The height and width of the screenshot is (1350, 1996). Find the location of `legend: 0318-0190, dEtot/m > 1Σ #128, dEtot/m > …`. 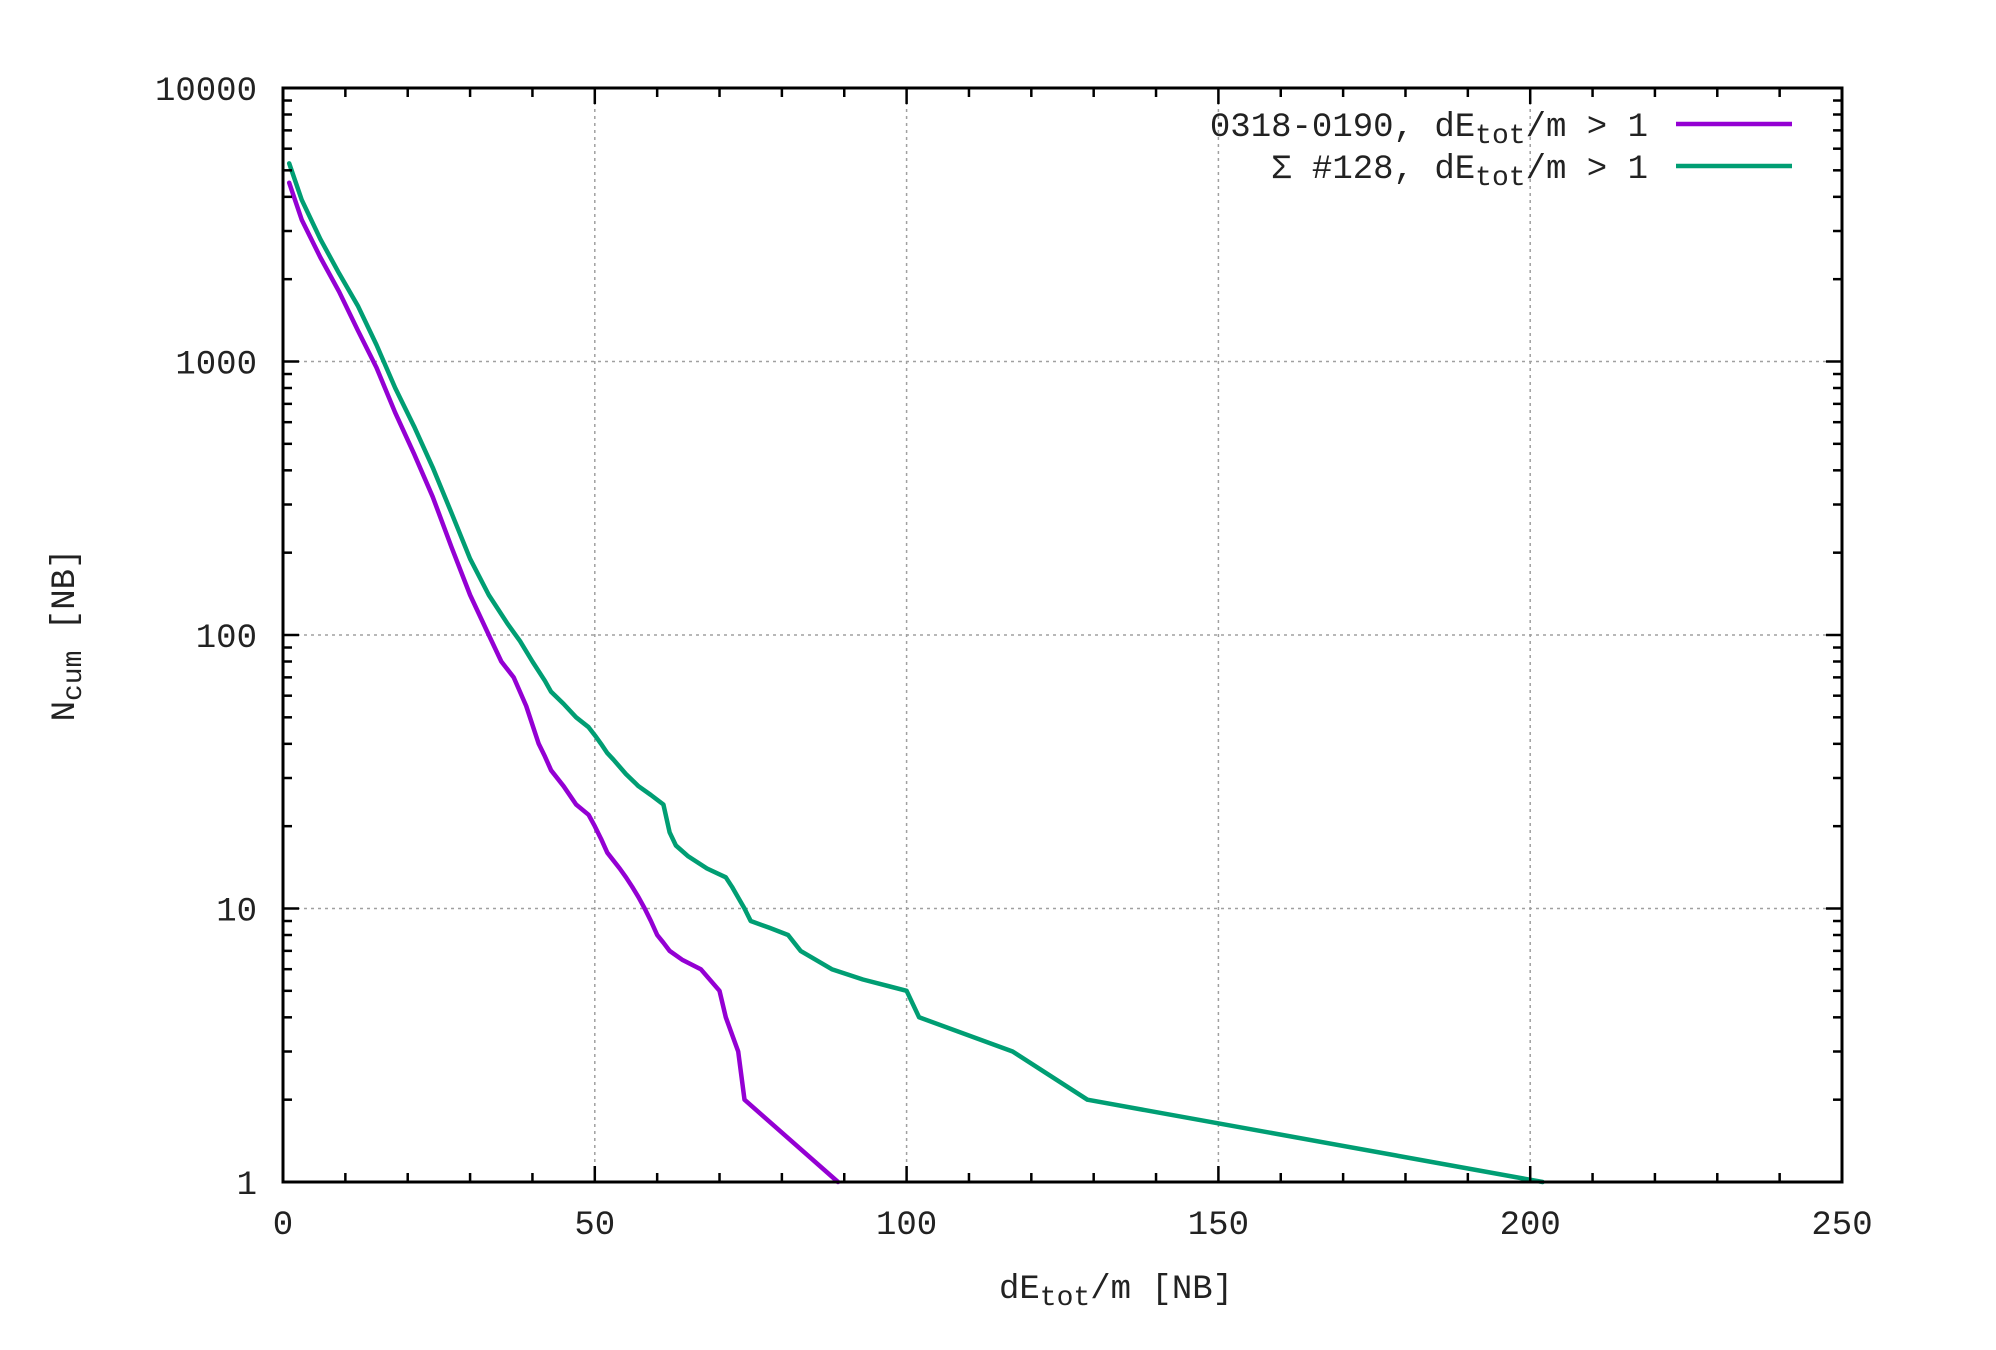

legend: 0318-0190, dEtot/m > 1Σ #128, dEtot/m > … is located at coordinates (1501, 151).